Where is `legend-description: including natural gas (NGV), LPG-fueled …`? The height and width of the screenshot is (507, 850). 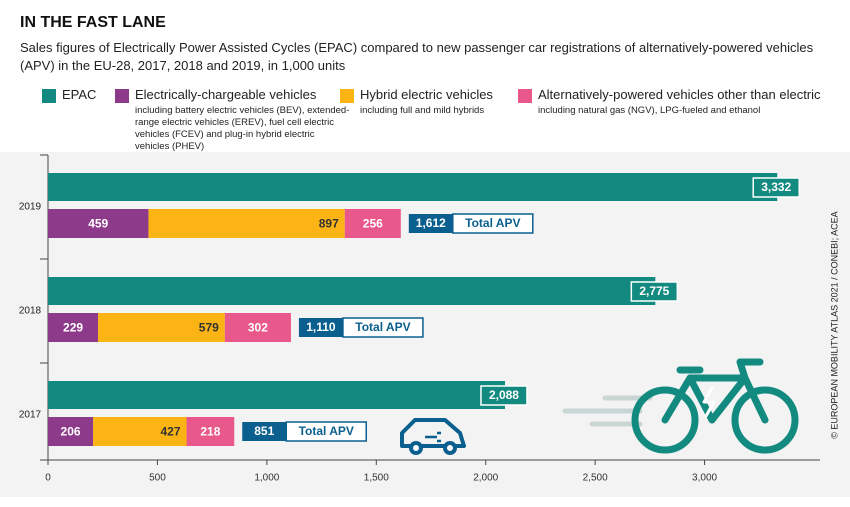
legend-description: including natural gas (NGV), LPG-fueled … is located at coordinates (649, 110).